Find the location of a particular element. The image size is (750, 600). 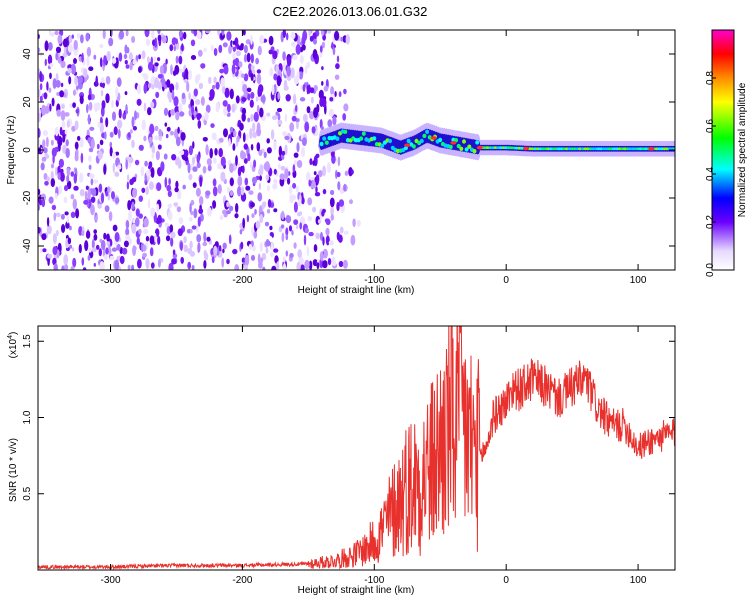

snr-x-tick-label: -100 is located at coordinates (374, 580).